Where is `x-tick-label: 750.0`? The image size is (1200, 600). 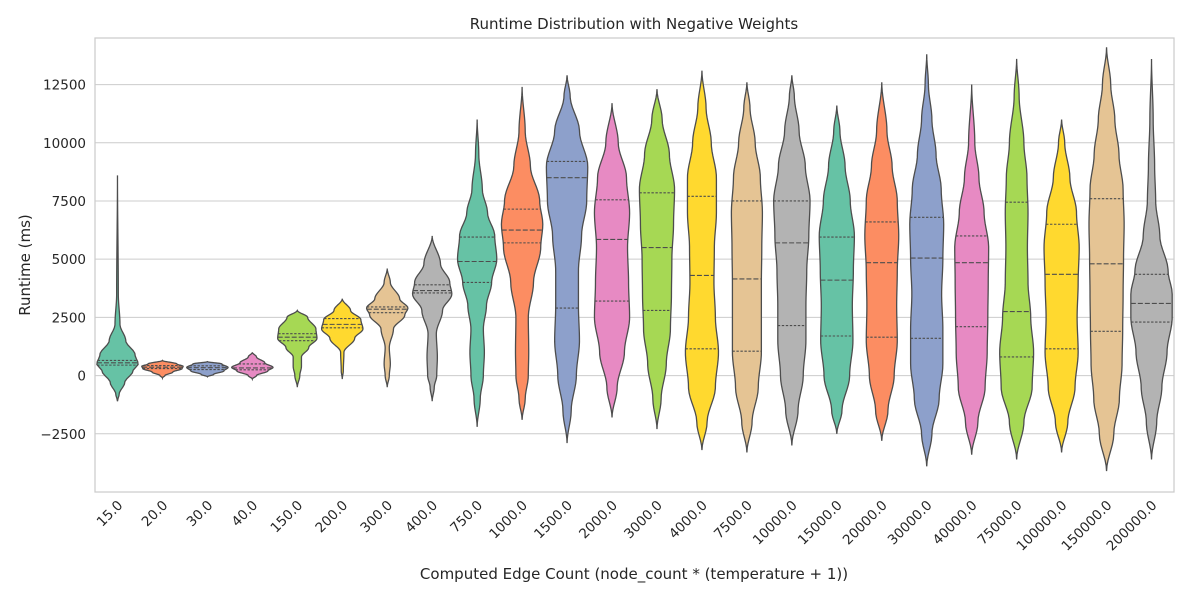
x-tick-label: 750.0 is located at coordinates (466, 517).